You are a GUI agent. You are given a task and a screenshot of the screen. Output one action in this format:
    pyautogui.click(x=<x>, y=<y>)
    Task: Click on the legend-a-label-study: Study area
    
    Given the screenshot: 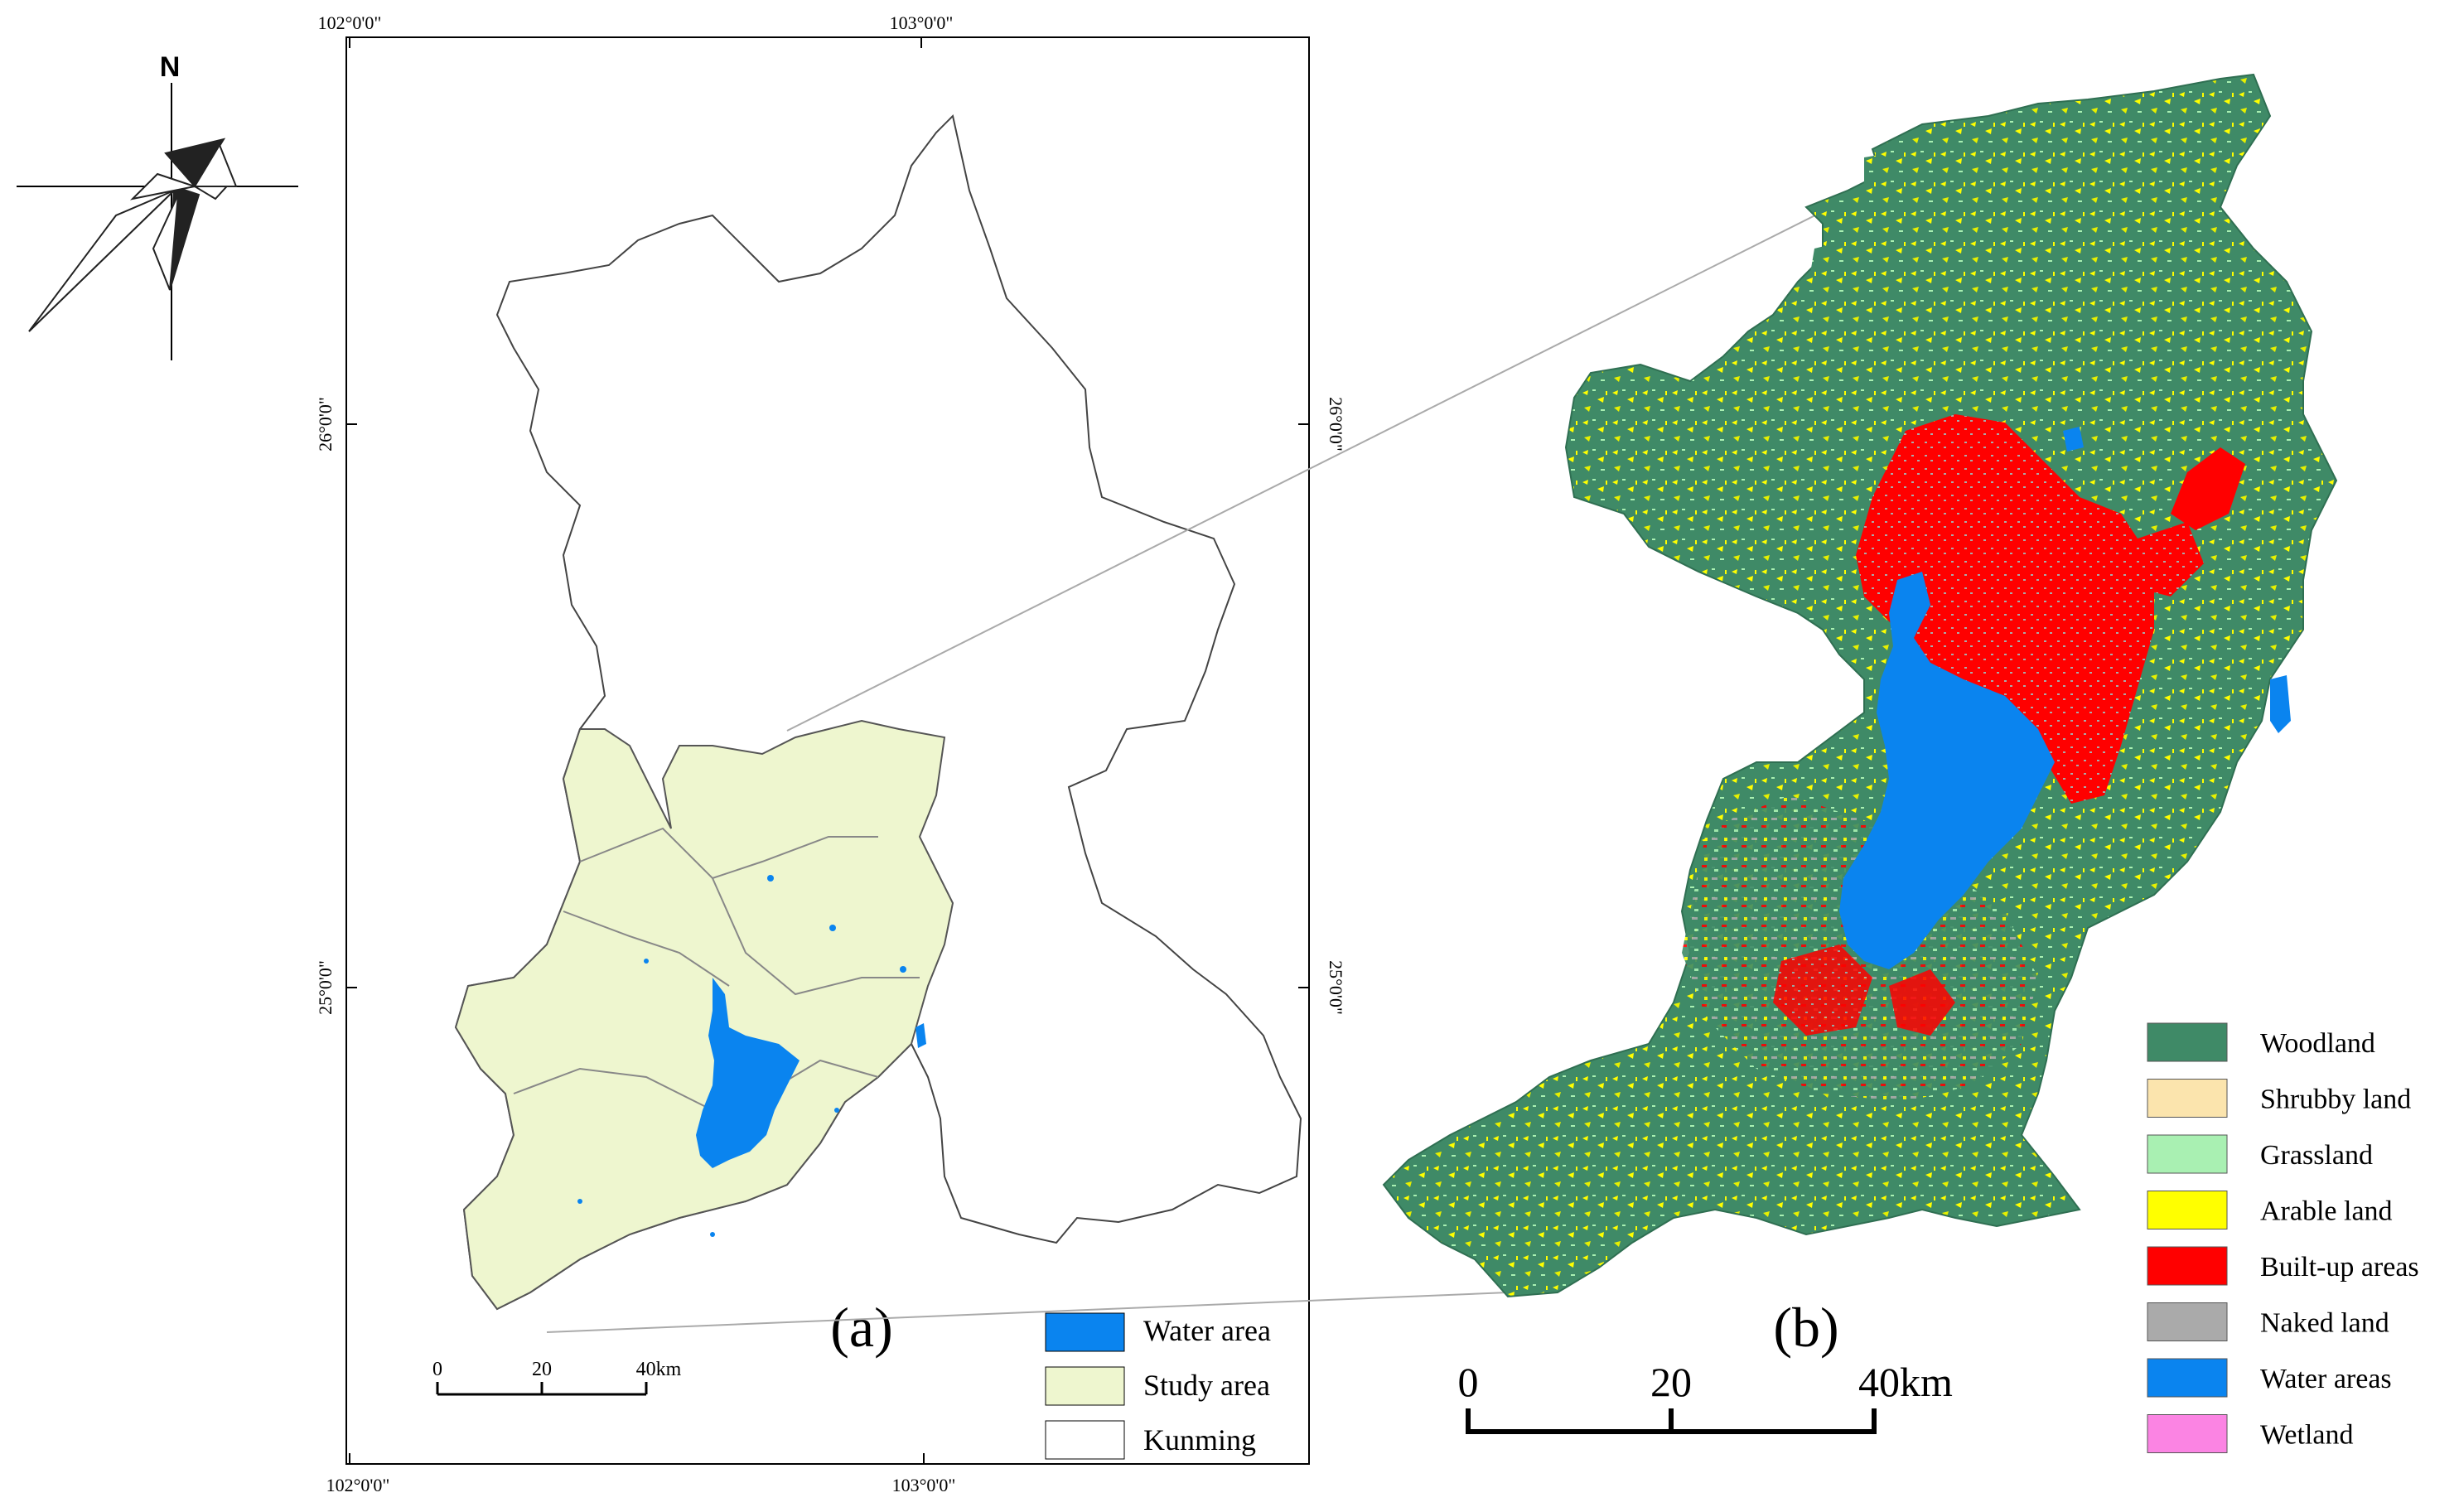 What is the action you would take?
    pyautogui.click(x=1207, y=1385)
    